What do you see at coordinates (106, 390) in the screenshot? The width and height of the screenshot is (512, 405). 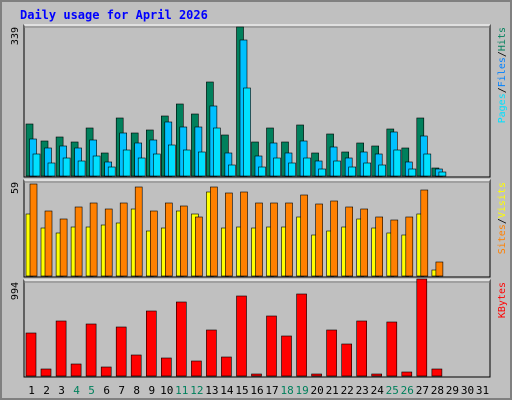 I see `x-tick-label-day-6: 6` at bounding box center [106, 390].